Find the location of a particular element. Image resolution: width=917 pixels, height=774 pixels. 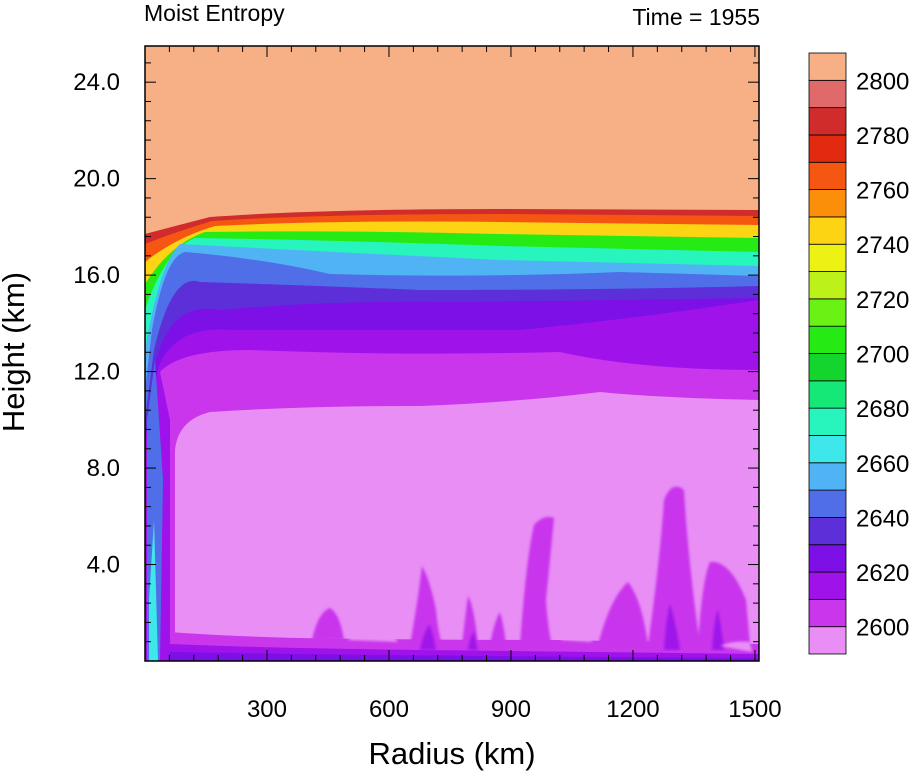

x-tick-label: 600 is located at coordinates (389, 709).